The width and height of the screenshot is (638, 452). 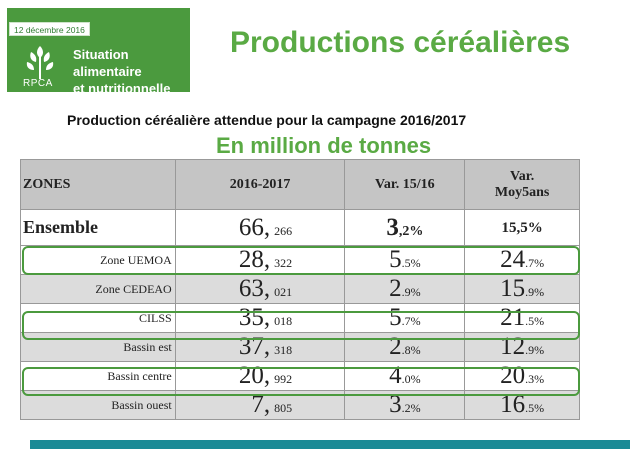 I want to click on value-int: 63,, so click(x=254, y=288).